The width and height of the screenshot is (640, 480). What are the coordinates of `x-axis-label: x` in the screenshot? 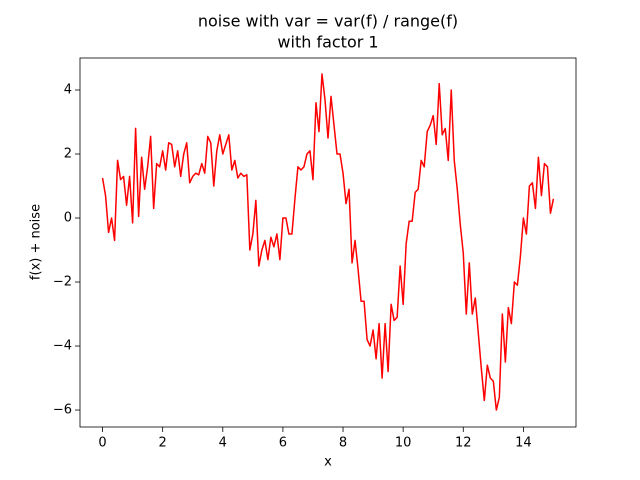 It's located at (328, 462).